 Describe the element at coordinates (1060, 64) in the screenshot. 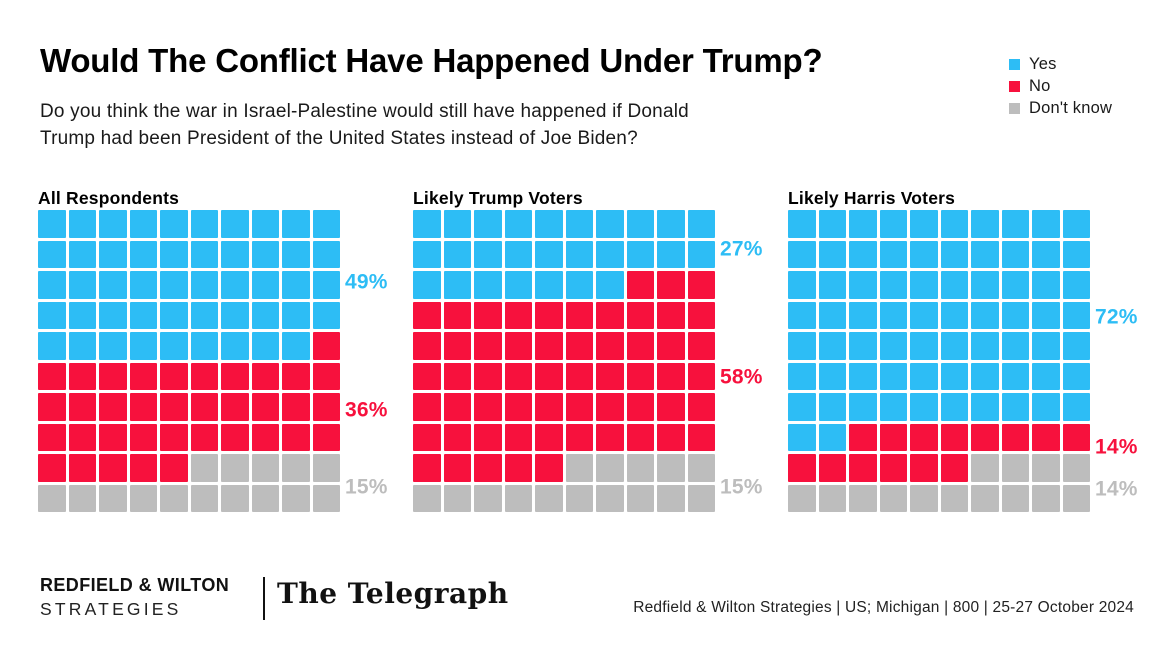

I see `legend-item-yes: Yes` at that location.